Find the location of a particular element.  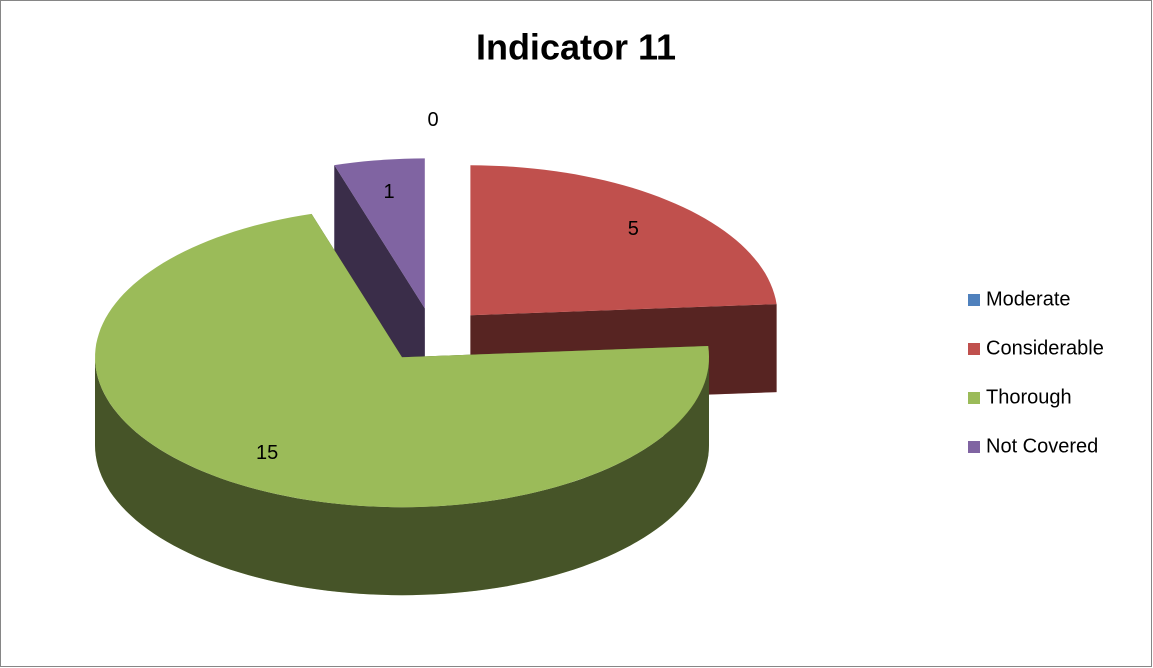

data-label: 5 is located at coordinates (633, 229).